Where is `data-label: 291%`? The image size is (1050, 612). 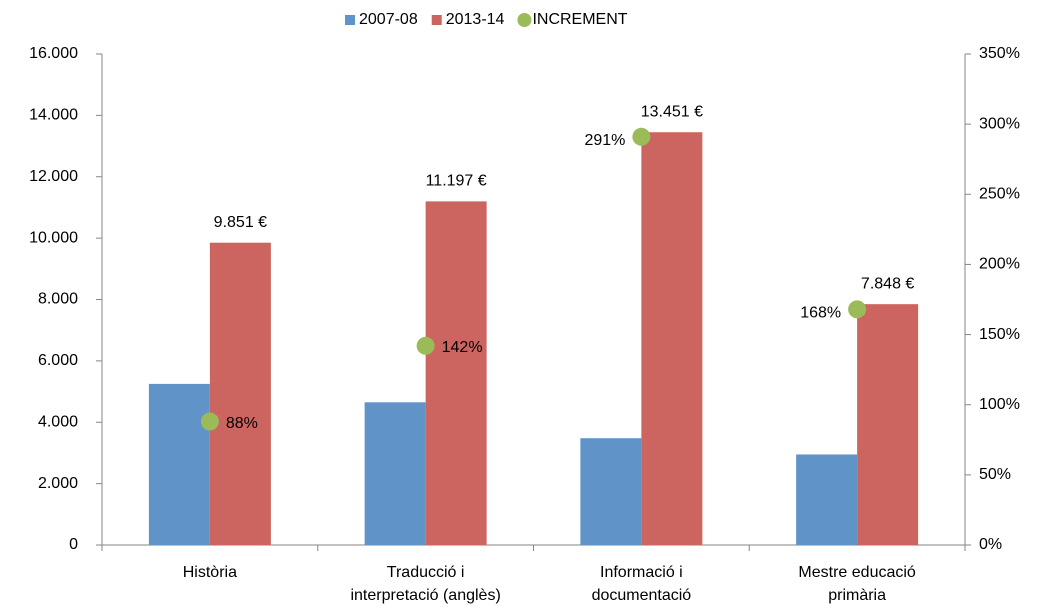
data-label: 291% is located at coordinates (604, 140).